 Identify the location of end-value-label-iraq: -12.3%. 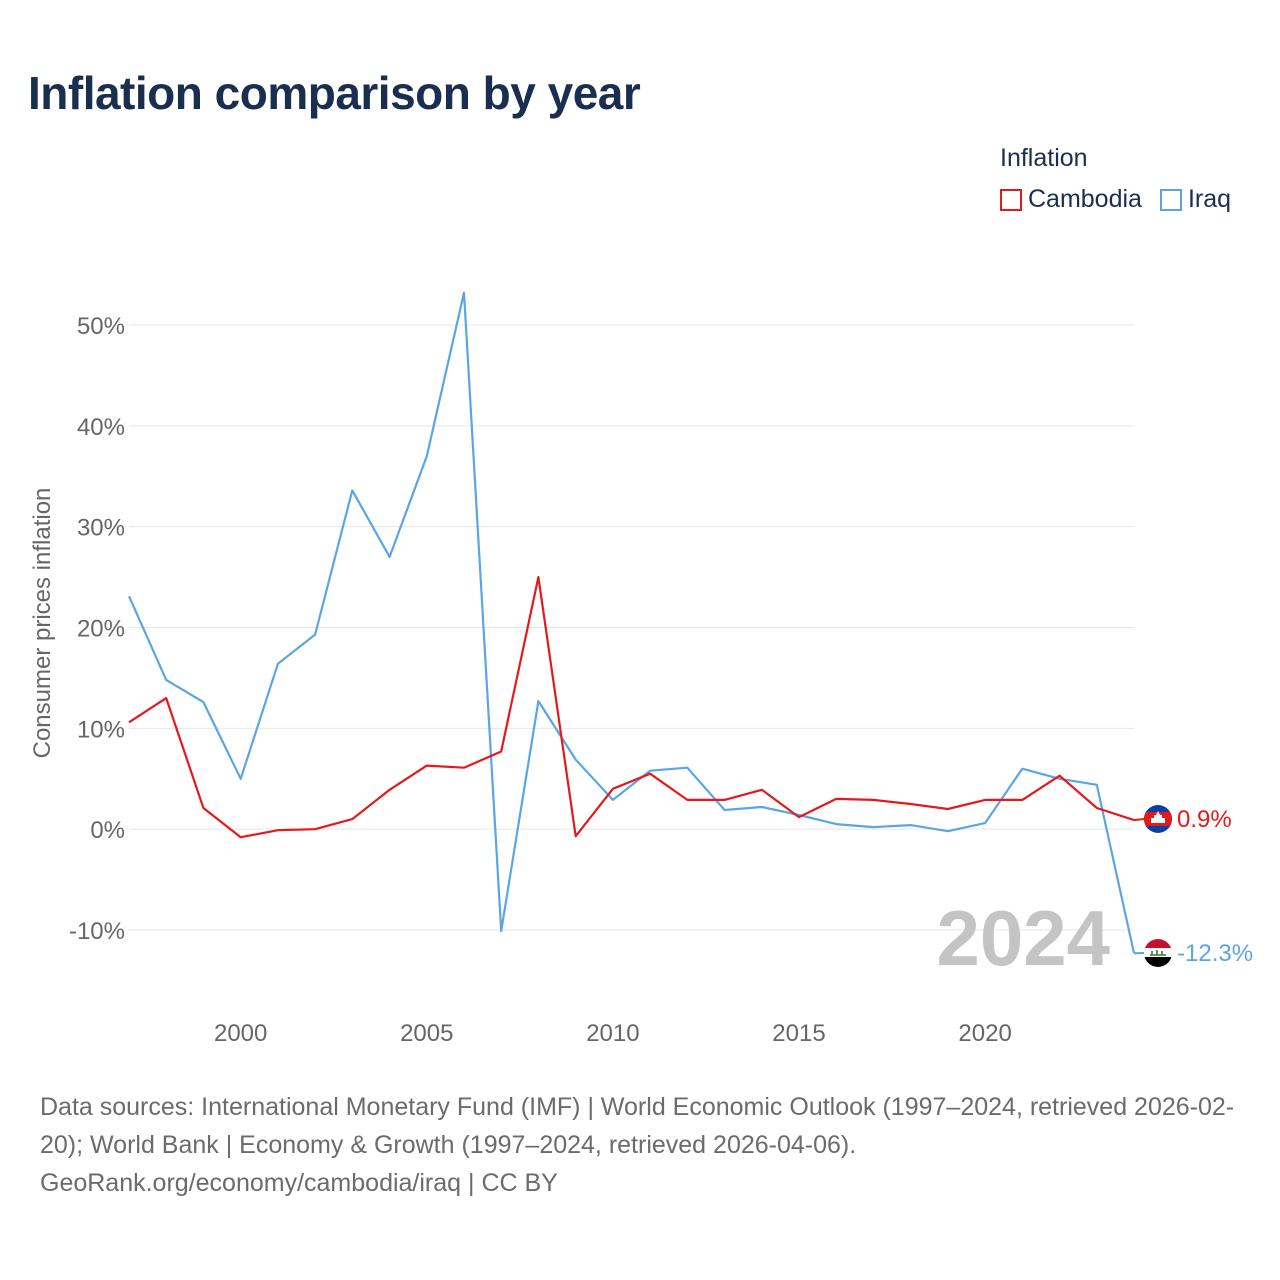
(1215, 953).